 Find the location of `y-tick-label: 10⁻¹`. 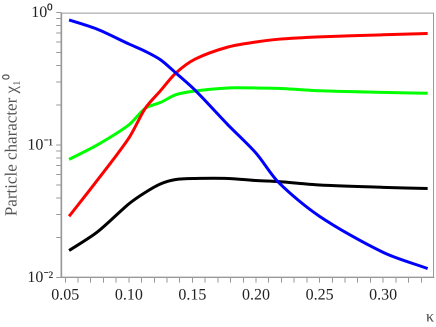

y-tick-label: 10⁻¹ is located at coordinates (40, 145).